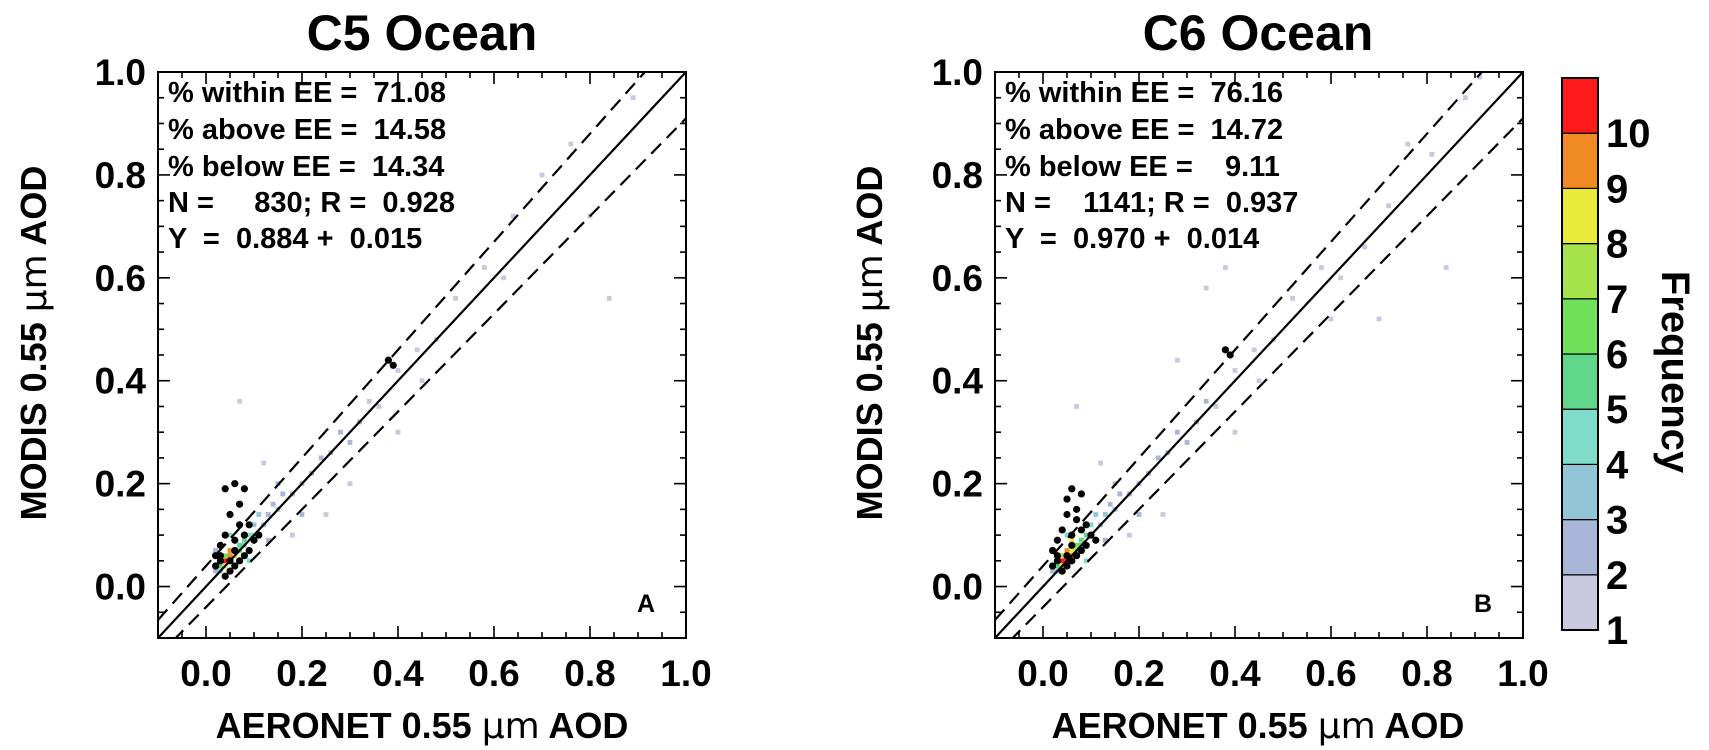  I want to click on y-tick-label: 0.6, so click(957, 278).